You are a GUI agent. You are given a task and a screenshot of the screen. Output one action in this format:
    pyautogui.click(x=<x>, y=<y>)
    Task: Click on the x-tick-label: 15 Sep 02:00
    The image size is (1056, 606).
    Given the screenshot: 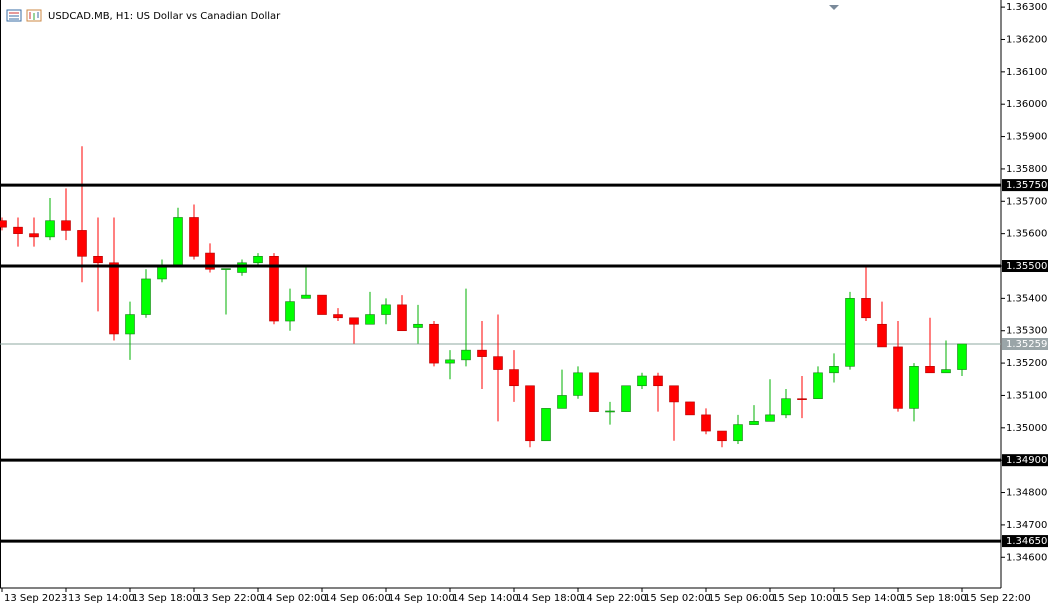 What is the action you would take?
    pyautogui.click(x=677, y=598)
    